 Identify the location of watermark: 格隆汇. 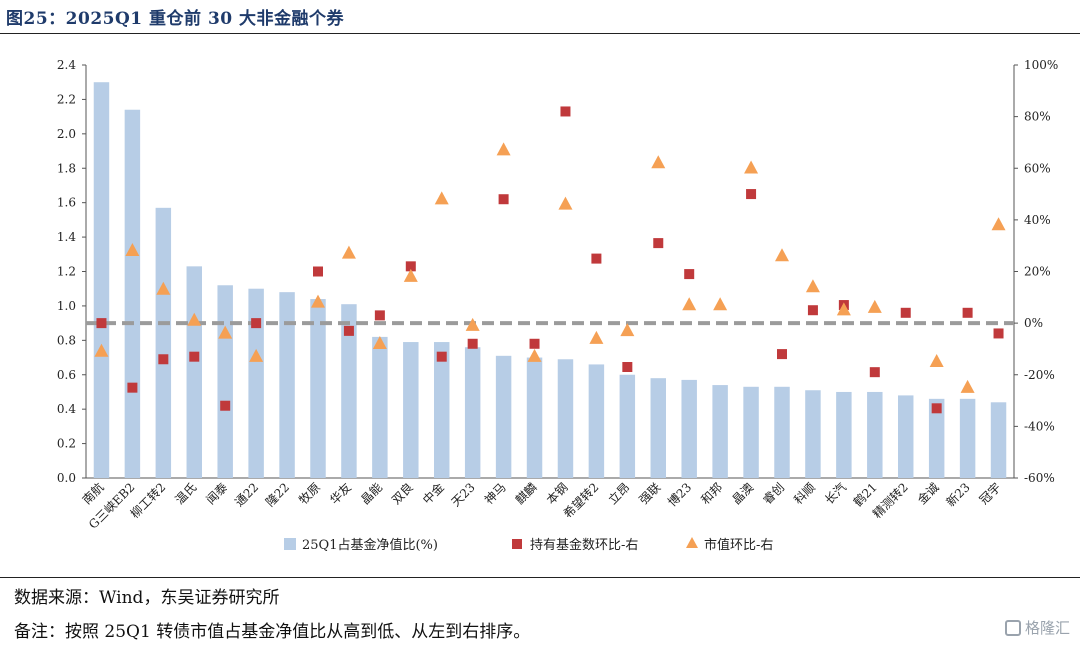
(1037, 627).